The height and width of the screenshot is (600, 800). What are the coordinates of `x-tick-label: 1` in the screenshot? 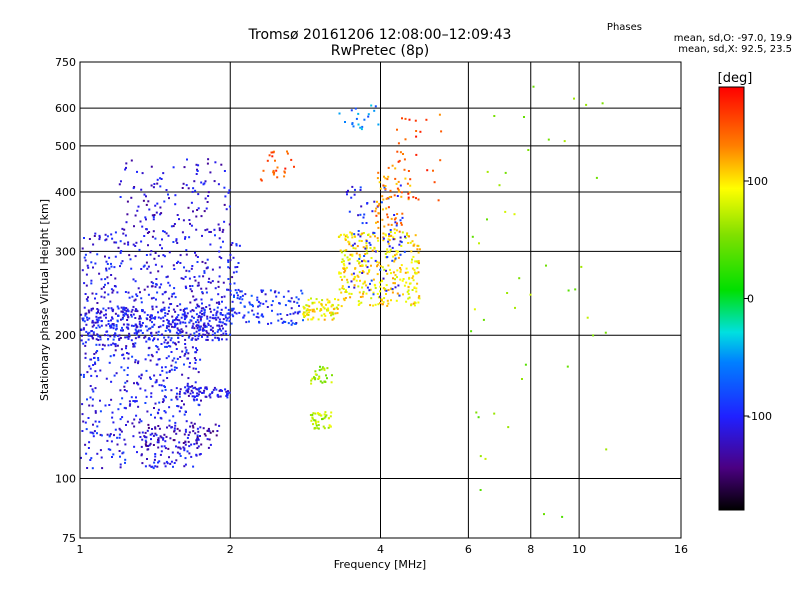 It's located at (80, 549).